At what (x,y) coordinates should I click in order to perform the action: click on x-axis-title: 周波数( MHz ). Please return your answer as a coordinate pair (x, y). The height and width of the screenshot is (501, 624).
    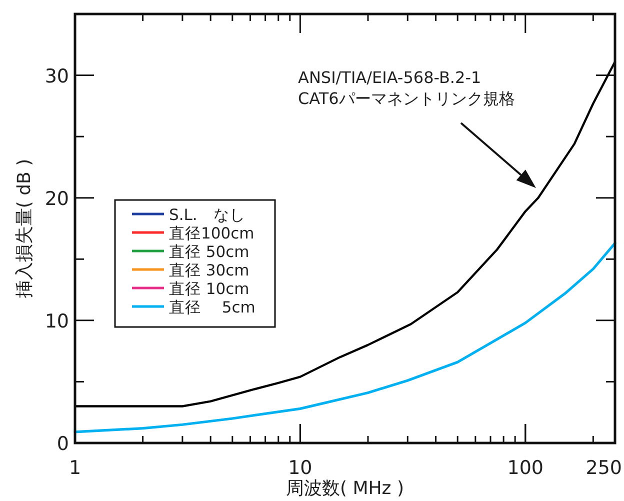
    Looking at the image, I should click on (345, 488).